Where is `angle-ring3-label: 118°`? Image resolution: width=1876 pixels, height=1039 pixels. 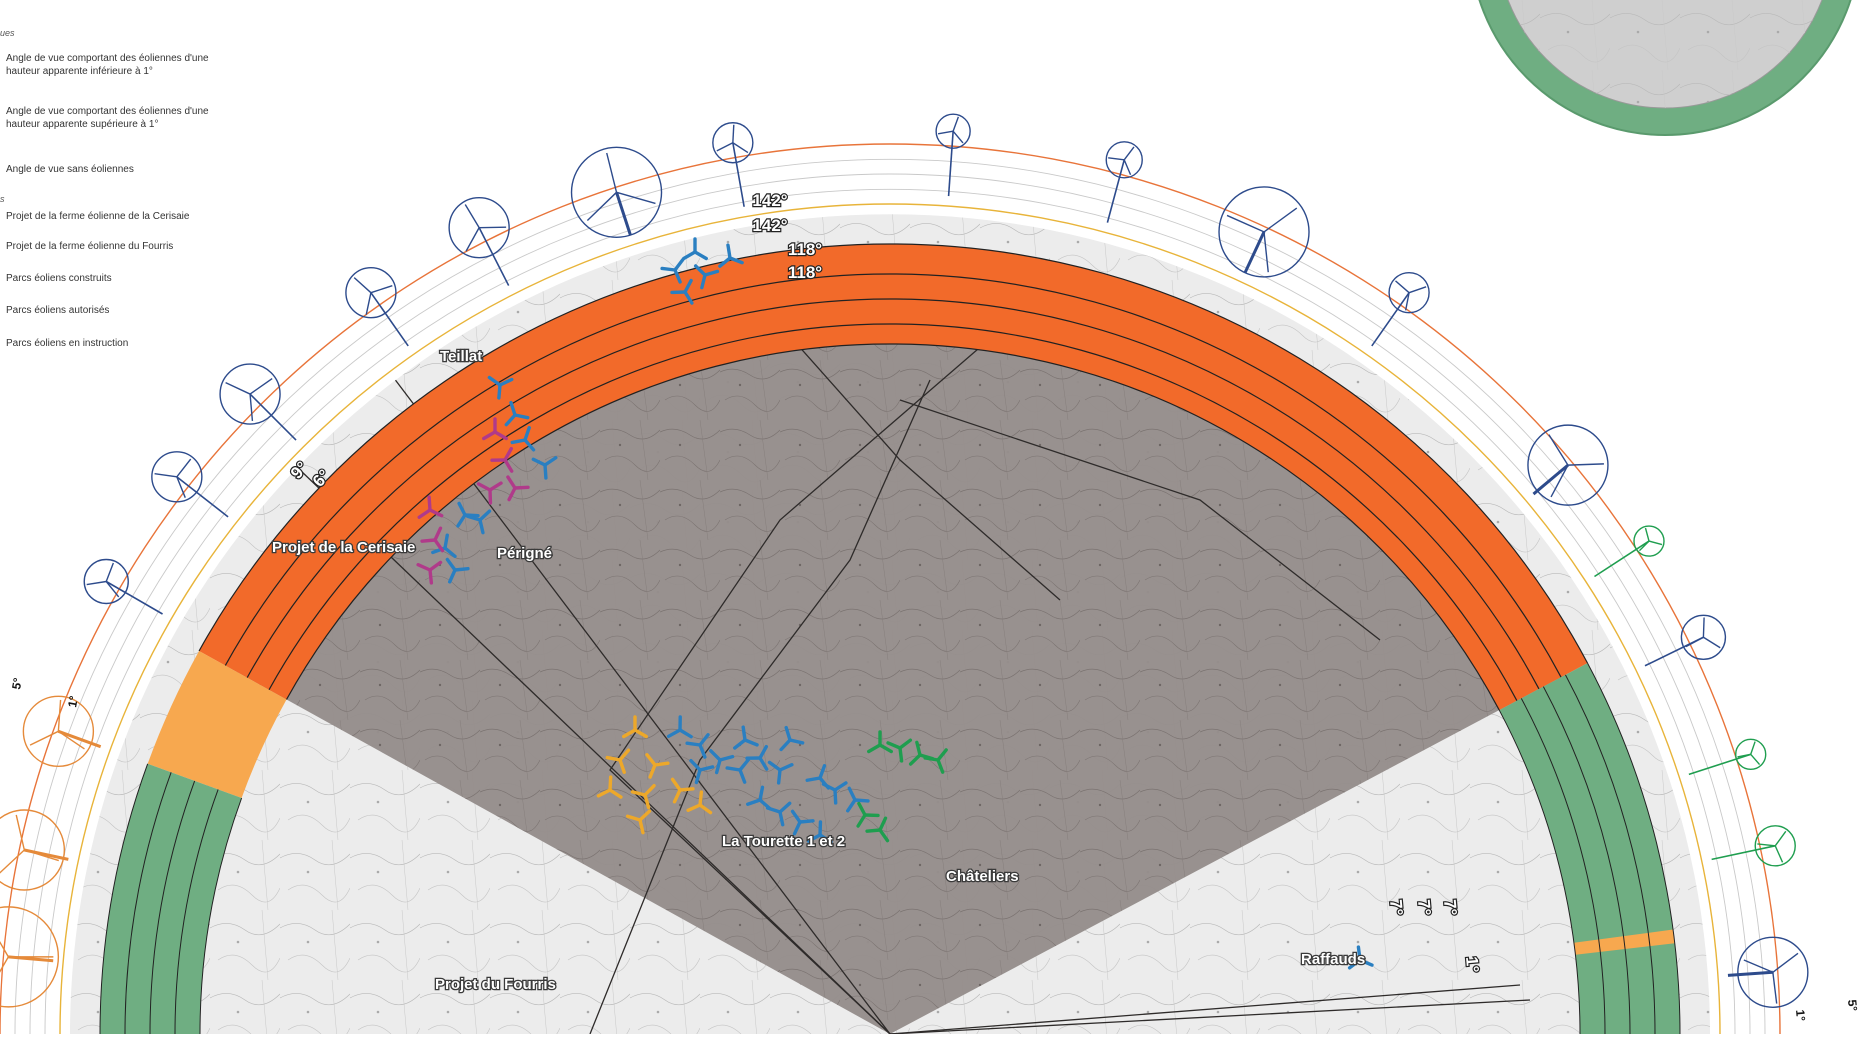 angle-ring3-label: 118° is located at coordinates (805, 249).